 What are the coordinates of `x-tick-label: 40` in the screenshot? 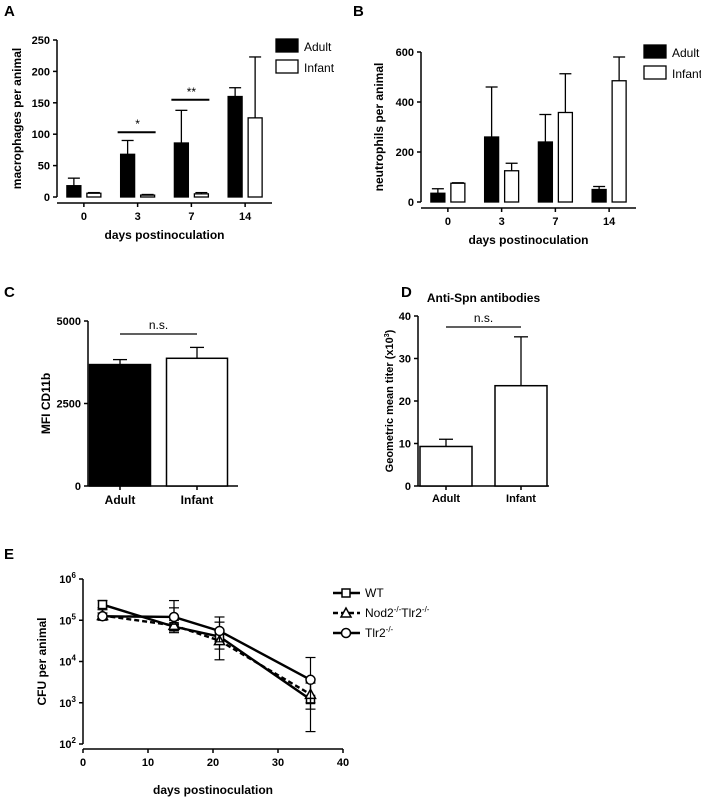 It's located at (343, 763).